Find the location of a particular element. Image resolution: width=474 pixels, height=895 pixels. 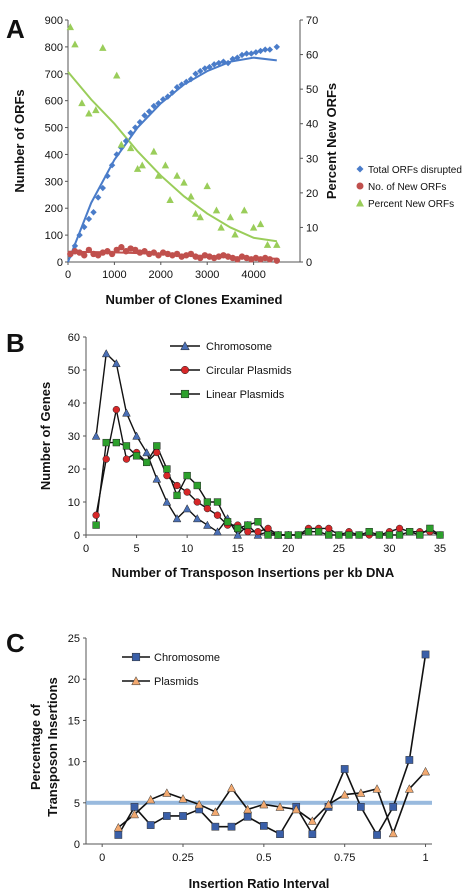

y-axis-label: Percentage of is located at coordinates (35, 746).